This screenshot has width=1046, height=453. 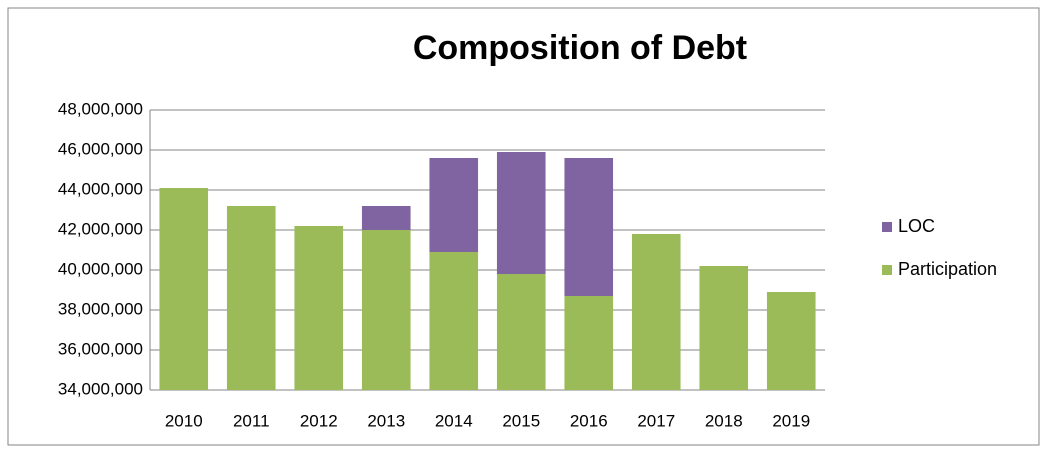 I want to click on x-tick-label: 2010, so click(x=184, y=420).